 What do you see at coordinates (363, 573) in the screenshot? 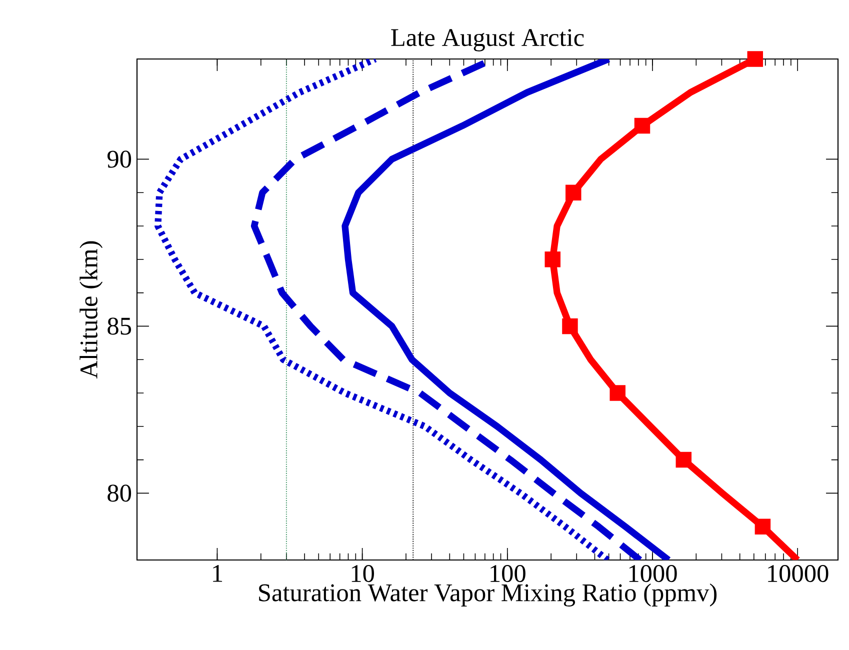
I see `x-tick-label: 10` at bounding box center [363, 573].